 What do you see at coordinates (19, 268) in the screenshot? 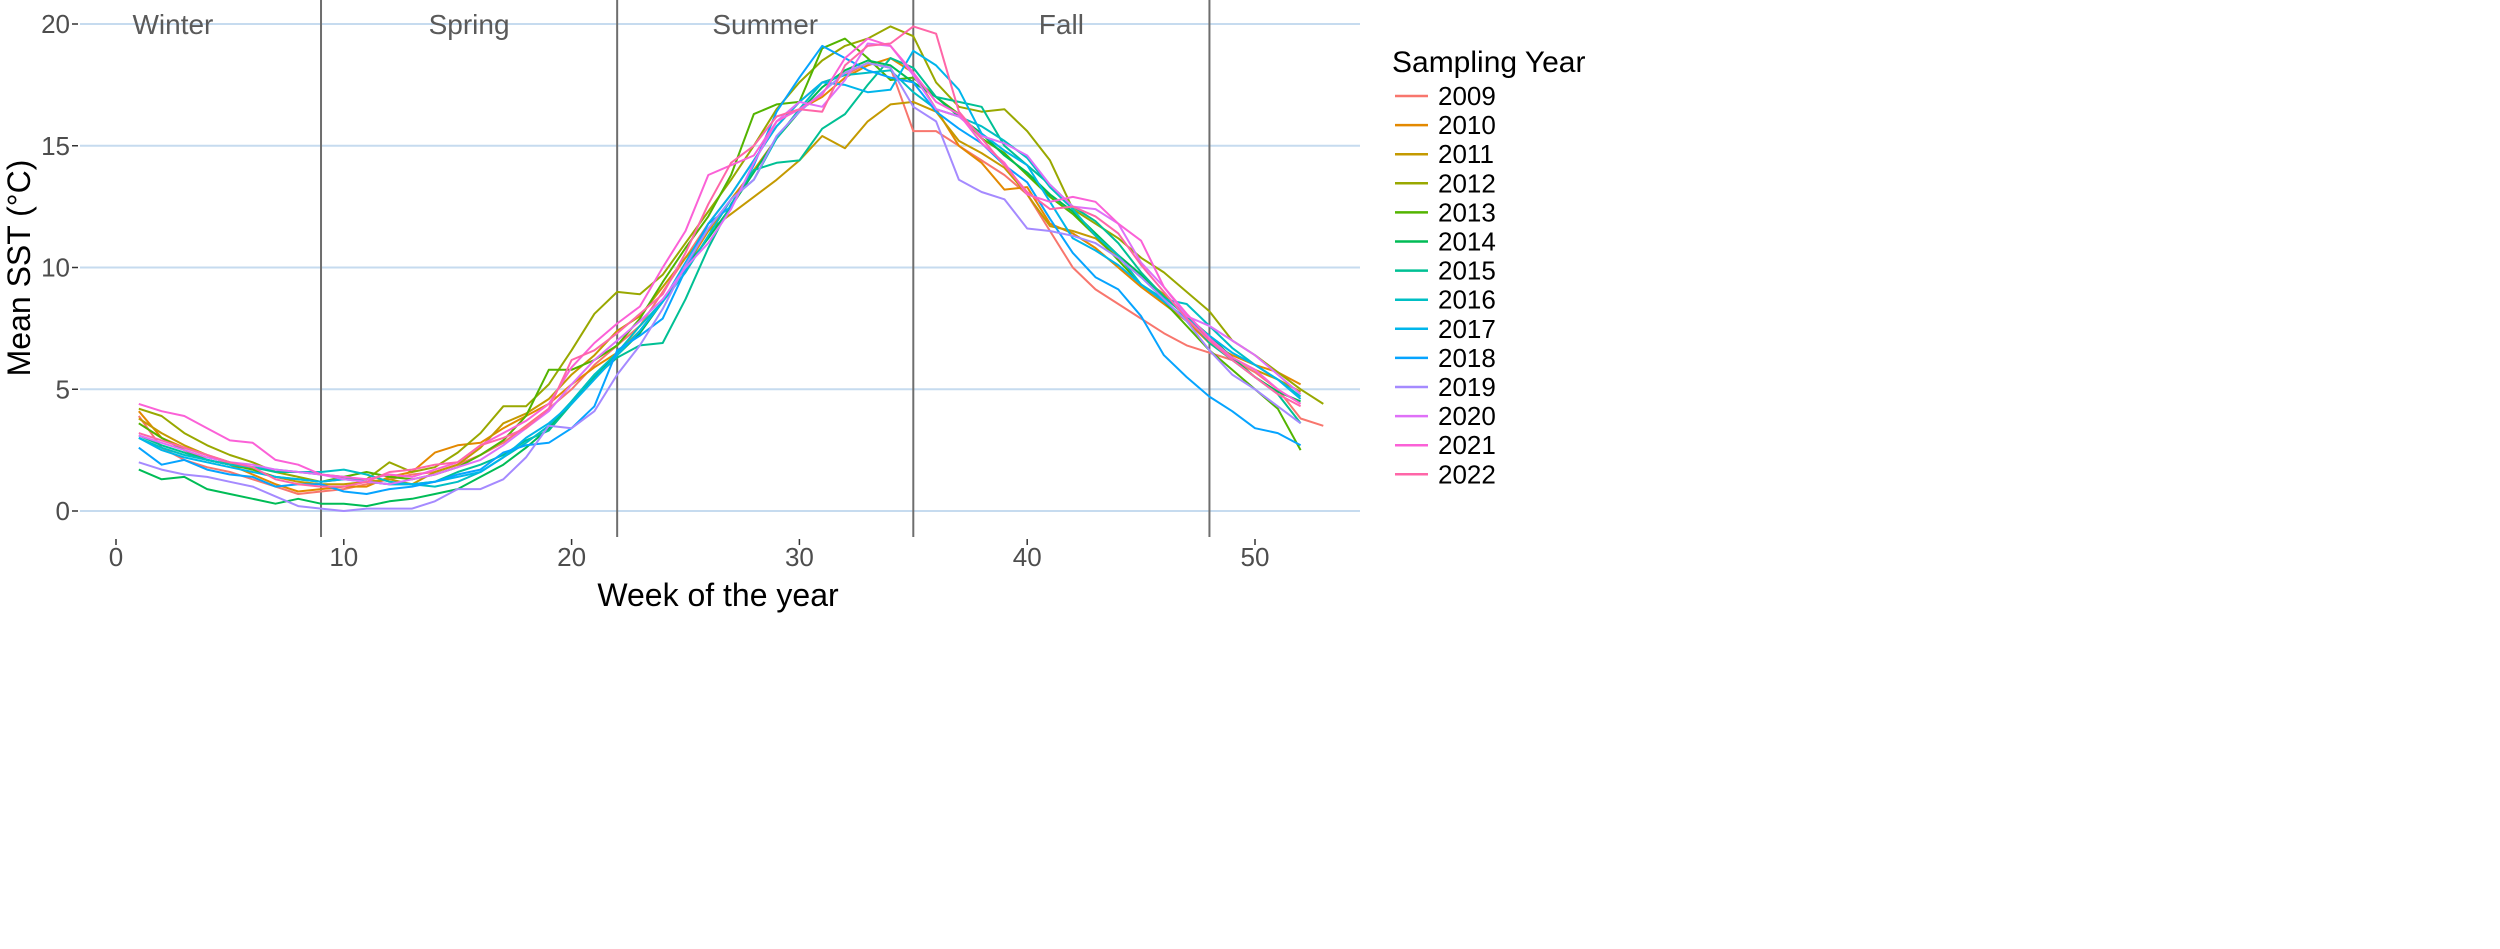
I see `y-axis-title: Mean SST (°C)` at bounding box center [19, 268].